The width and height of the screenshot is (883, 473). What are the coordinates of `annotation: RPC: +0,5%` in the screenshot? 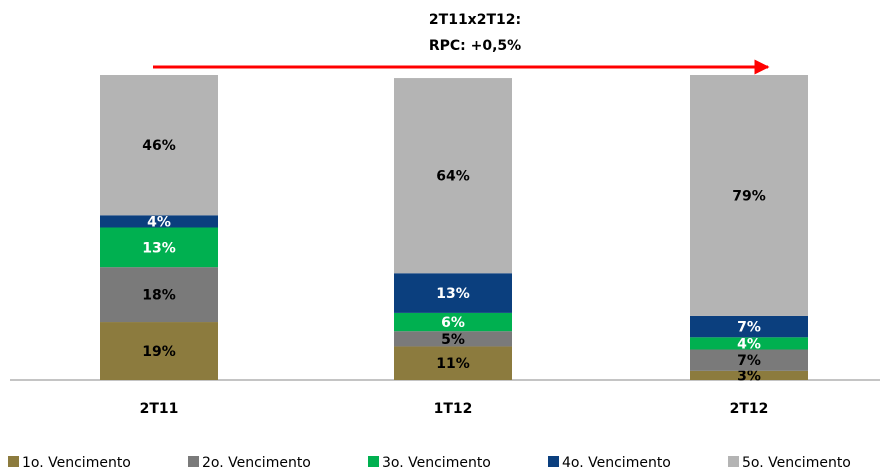 It's located at (475, 46).